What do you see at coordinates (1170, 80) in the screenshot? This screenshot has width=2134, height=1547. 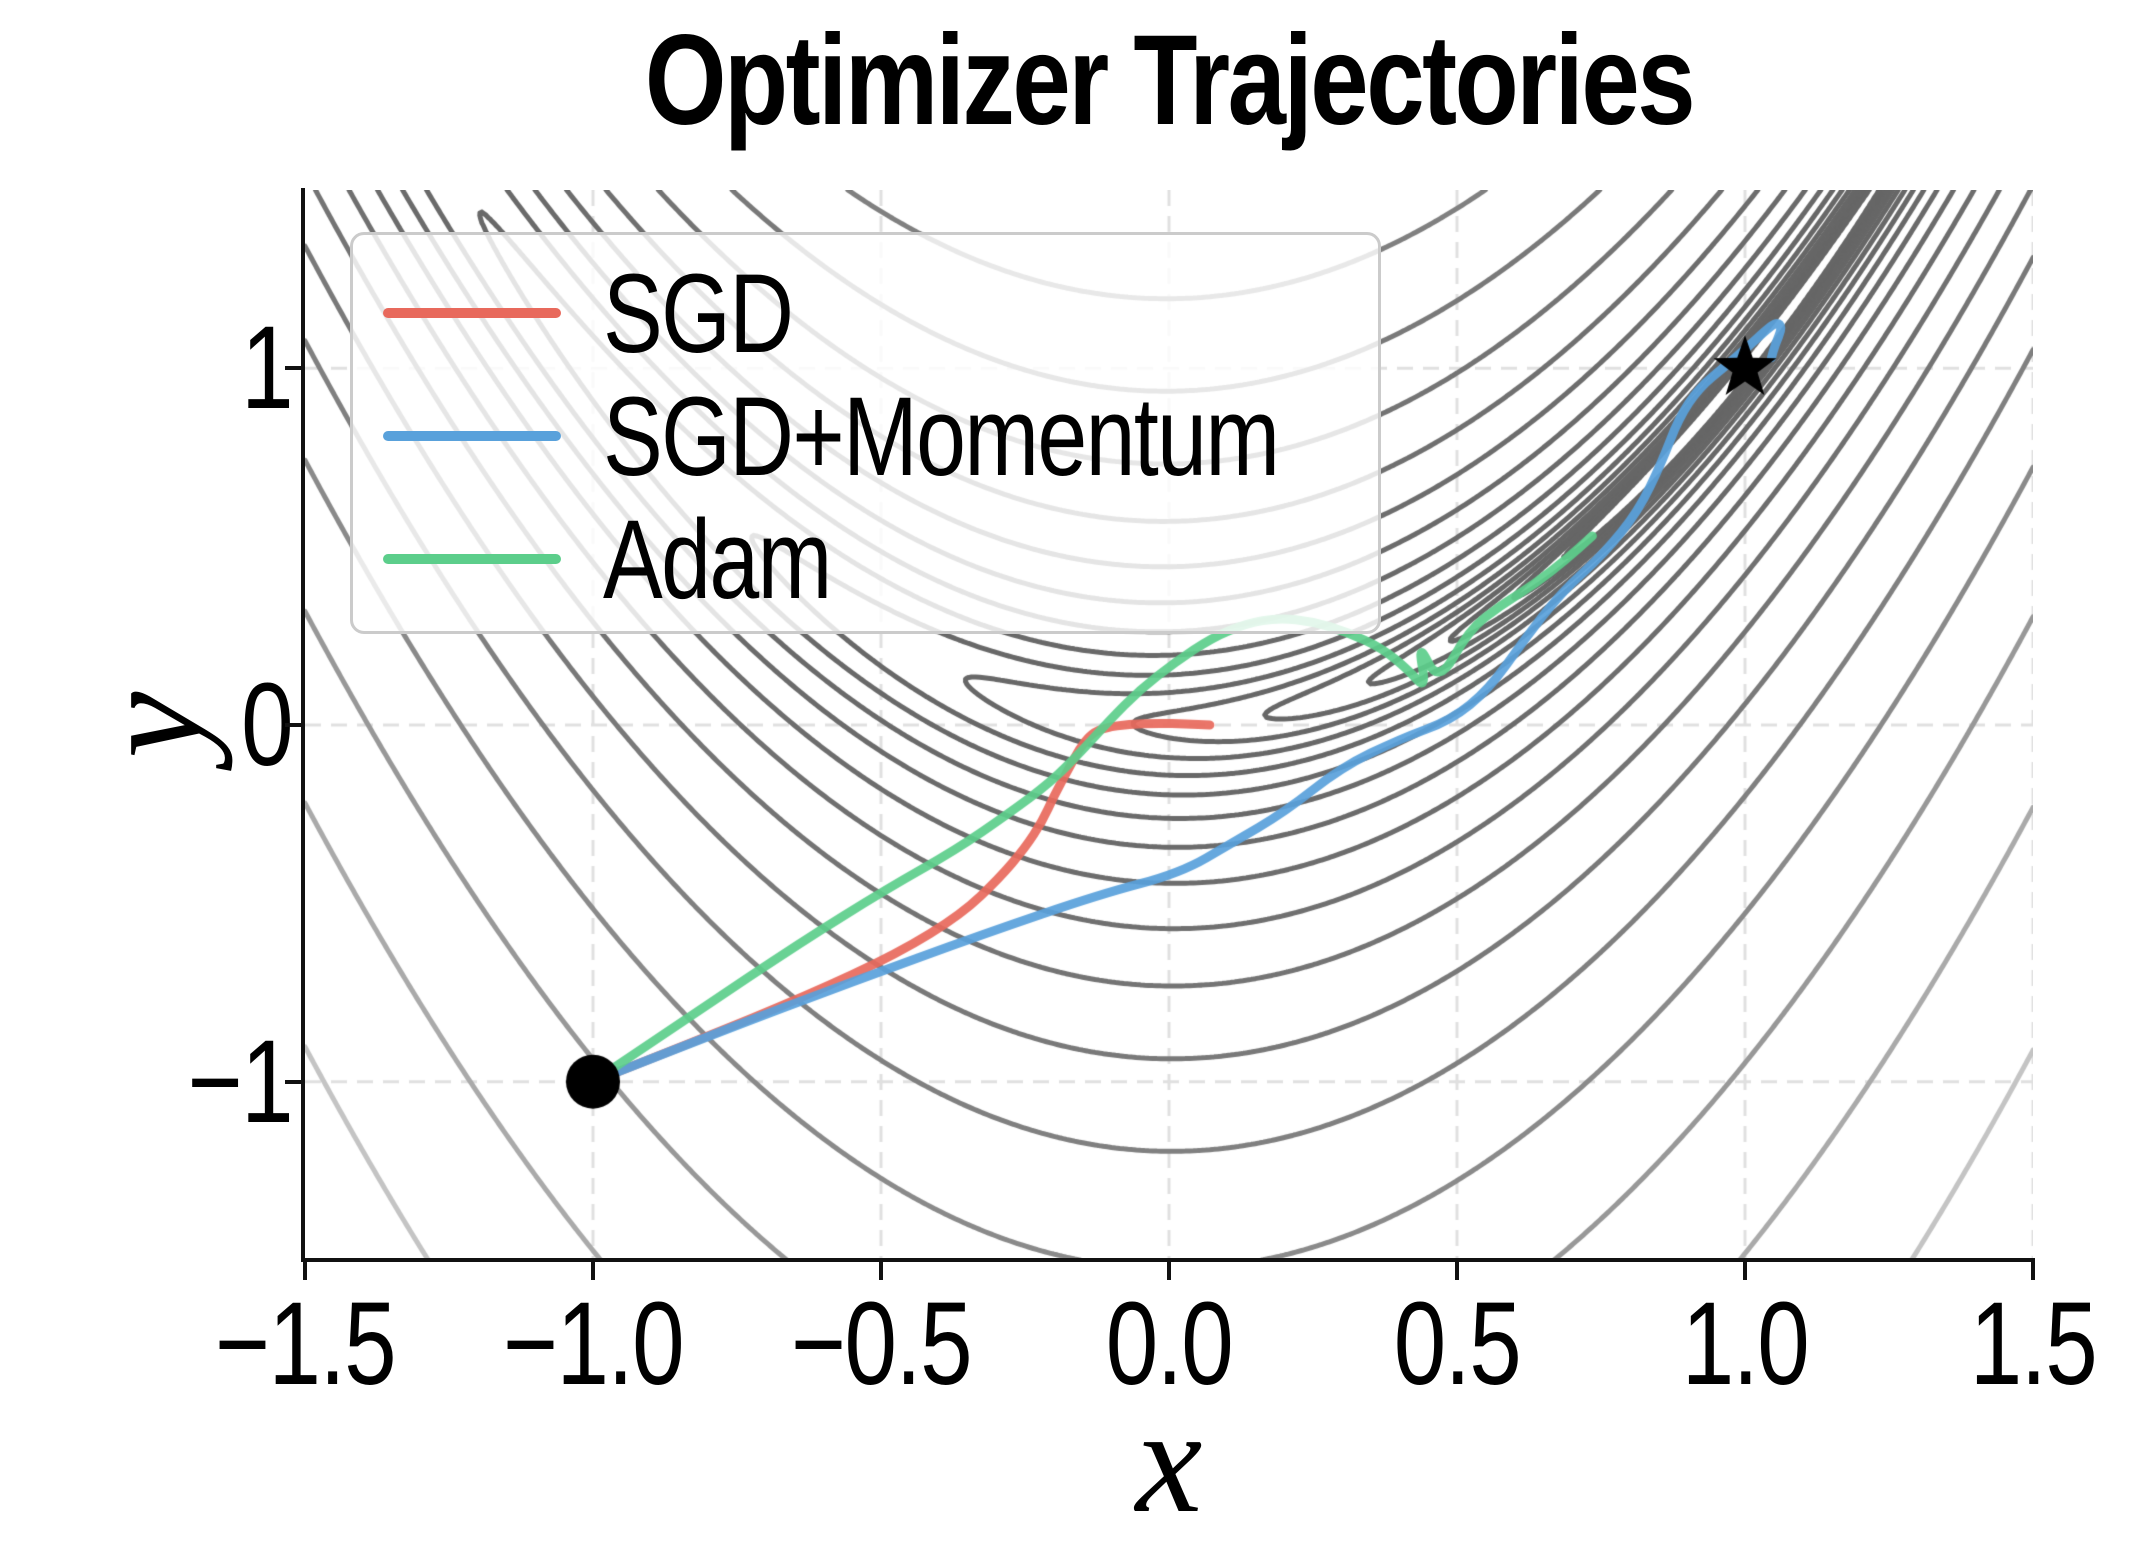 I see `page-title: Optimizer Trajectories` at bounding box center [1170, 80].